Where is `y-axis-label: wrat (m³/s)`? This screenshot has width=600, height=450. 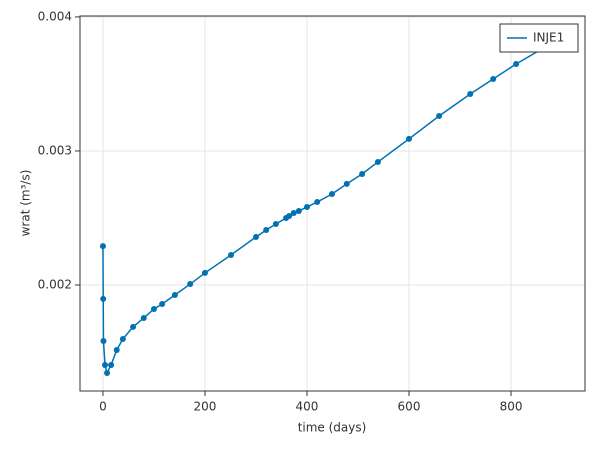
y-axis-label: wrat (m³/s) is located at coordinates (26, 203).